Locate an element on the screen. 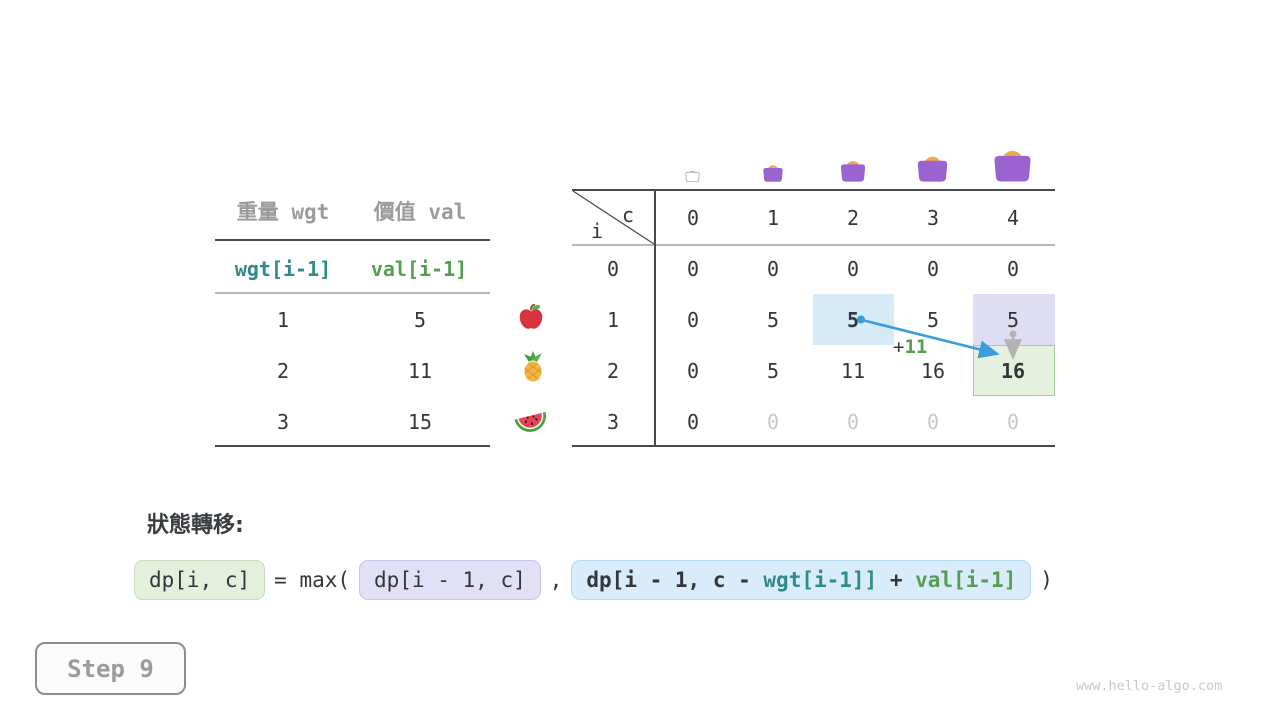  dp-cell: 11 is located at coordinates (853, 371).